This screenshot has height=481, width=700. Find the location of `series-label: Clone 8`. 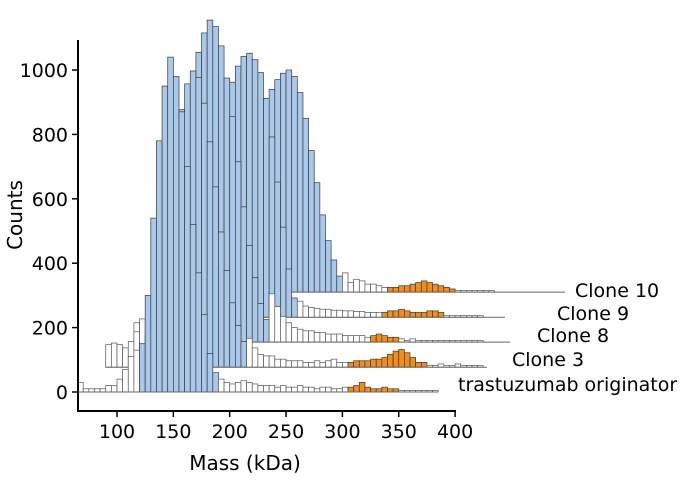

series-label: Clone 8 is located at coordinates (573, 336).